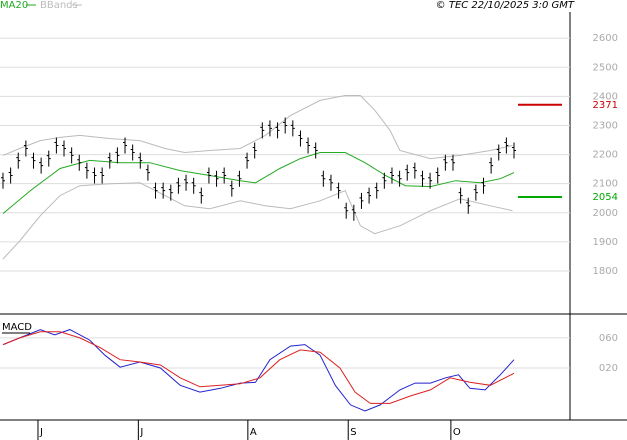  What do you see at coordinates (457, 432) in the screenshot?
I see `x-tick-label: O` at bounding box center [457, 432].